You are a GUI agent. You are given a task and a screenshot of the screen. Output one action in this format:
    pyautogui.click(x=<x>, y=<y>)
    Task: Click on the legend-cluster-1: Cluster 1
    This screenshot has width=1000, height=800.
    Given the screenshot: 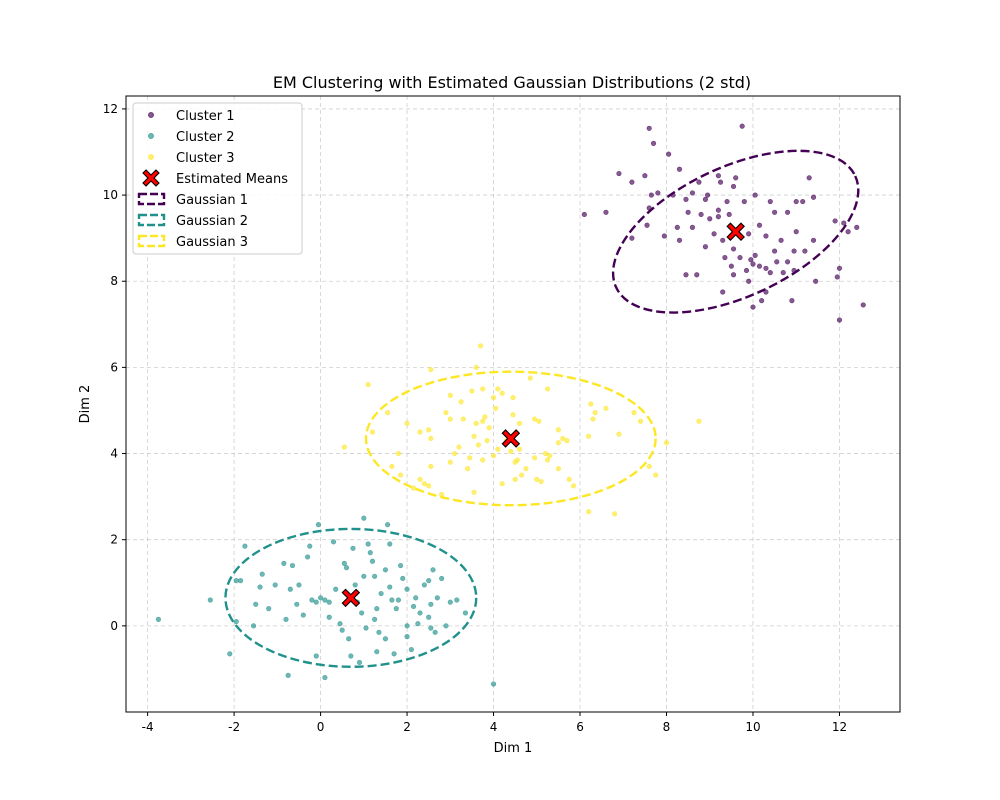 What is the action you would take?
    pyautogui.click(x=191, y=116)
    